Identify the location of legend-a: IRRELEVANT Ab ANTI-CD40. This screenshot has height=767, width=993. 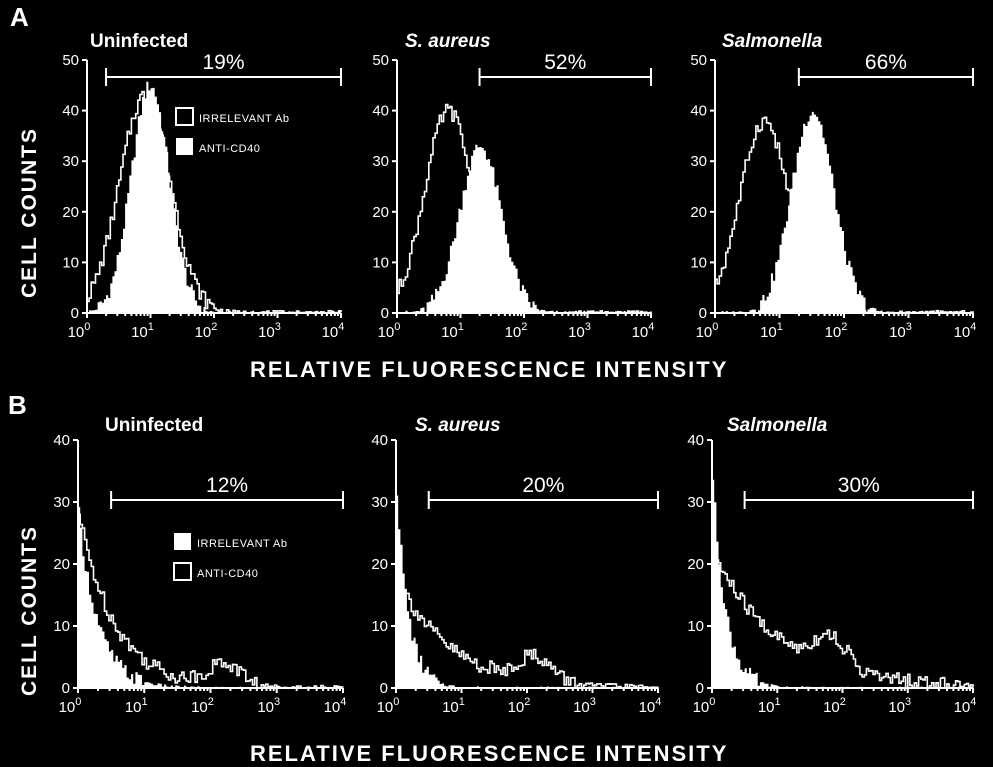
(232, 131).